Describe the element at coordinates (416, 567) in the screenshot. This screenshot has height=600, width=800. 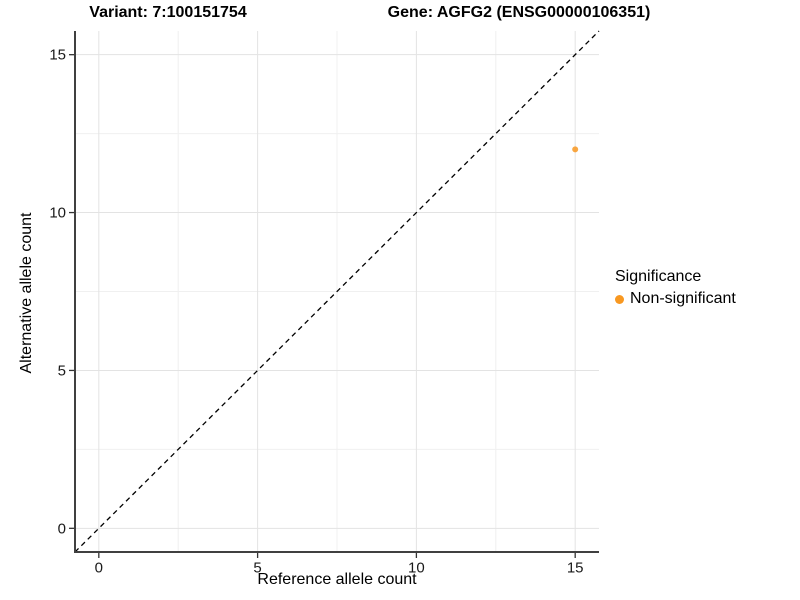
I see `x-tick-label: 10` at that location.